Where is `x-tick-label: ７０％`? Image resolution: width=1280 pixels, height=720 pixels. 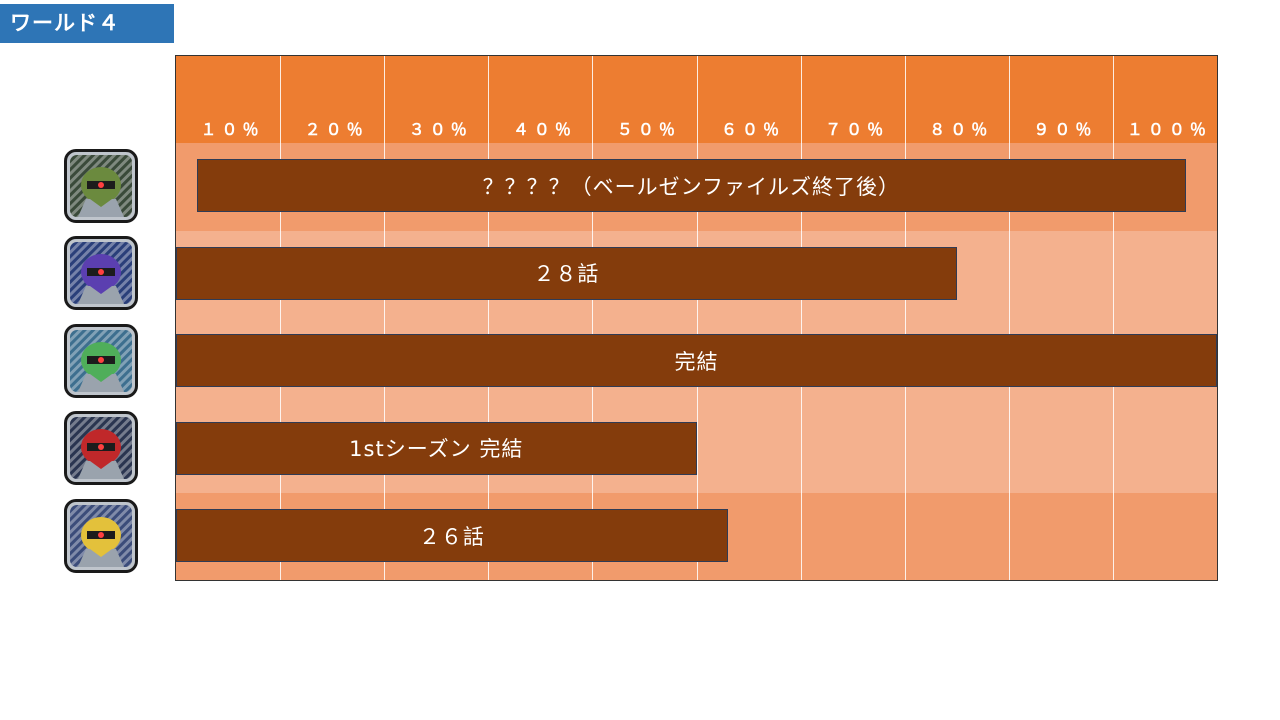
x-tick-label: ７０％ is located at coordinates (857, 129).